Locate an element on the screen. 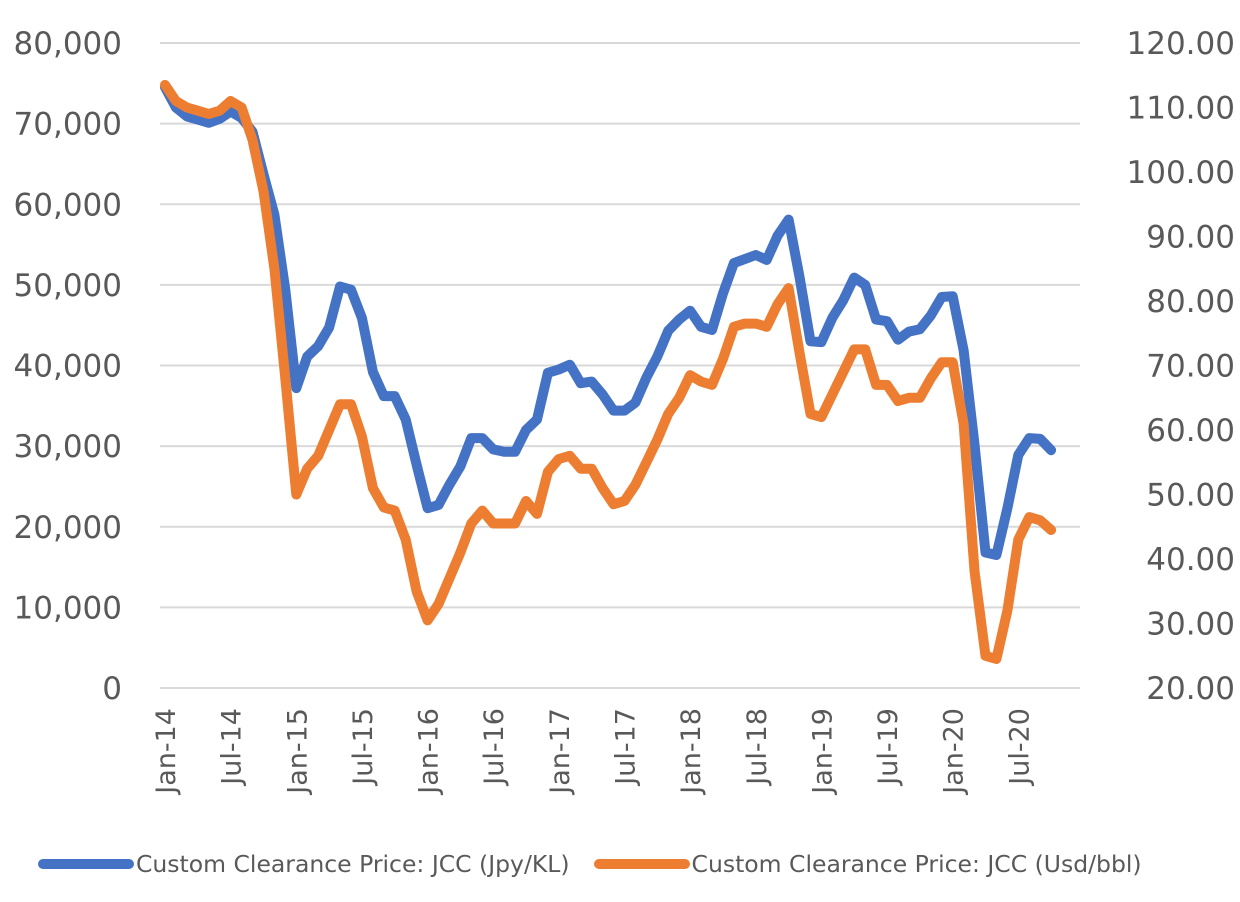 This screenshot has width=1240, height=902. y2-tick-label: 90.00 is located at coordinates (1190, 238).